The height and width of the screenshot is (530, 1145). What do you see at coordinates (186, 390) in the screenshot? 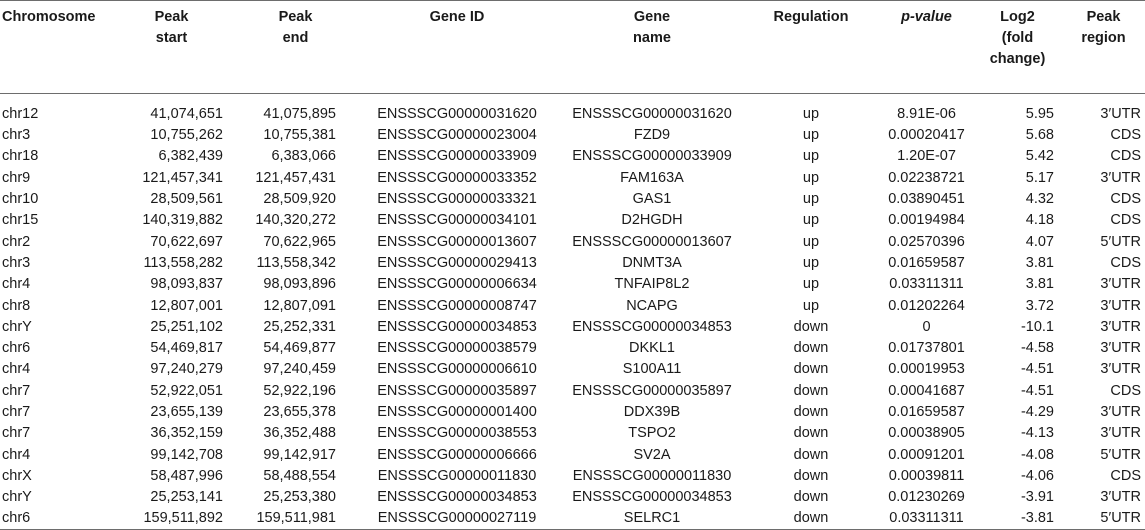
I see `cell-peak-start: 52,922,051` at bounding box center [186, 390].